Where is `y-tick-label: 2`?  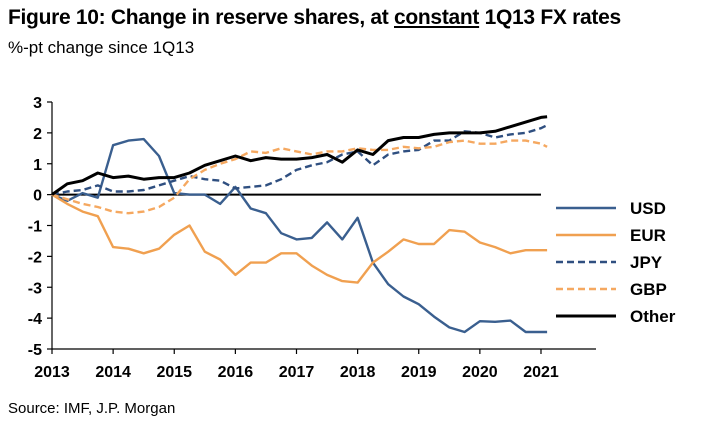
y-tick-label: 2 is located at coordinates (37, 134).